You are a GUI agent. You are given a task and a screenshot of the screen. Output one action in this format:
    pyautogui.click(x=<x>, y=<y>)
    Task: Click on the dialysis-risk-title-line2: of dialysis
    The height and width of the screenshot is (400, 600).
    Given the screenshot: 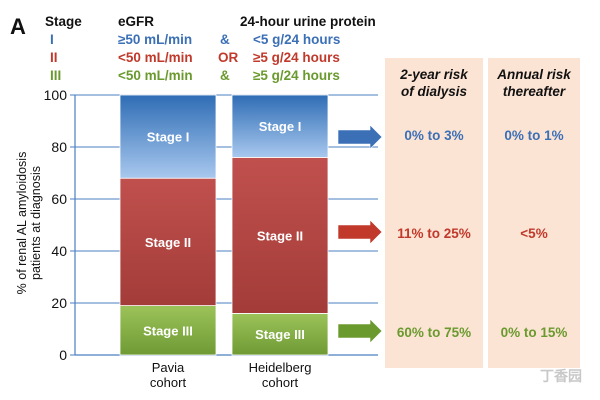 What is the action you would take?
    pyautogui.click(x=434, y=91)
    